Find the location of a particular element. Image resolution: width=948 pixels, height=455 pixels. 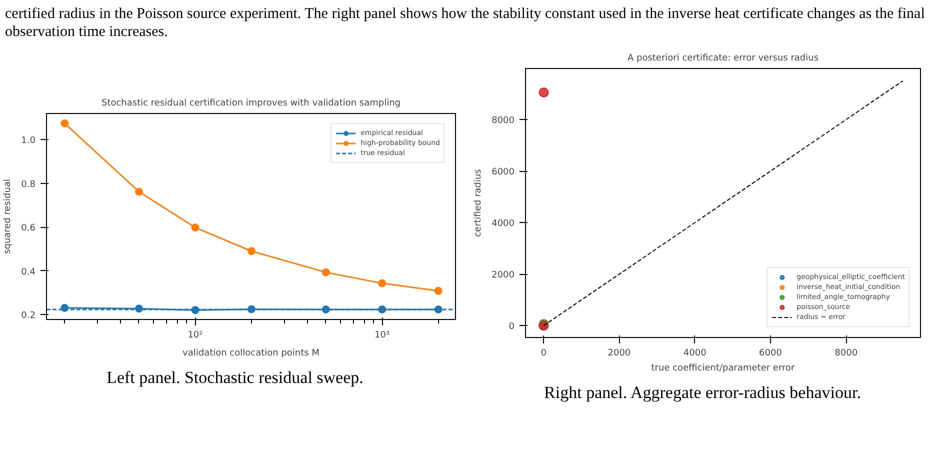

x-axis-title: validation collocation points M is located at coordinates (251, 353).